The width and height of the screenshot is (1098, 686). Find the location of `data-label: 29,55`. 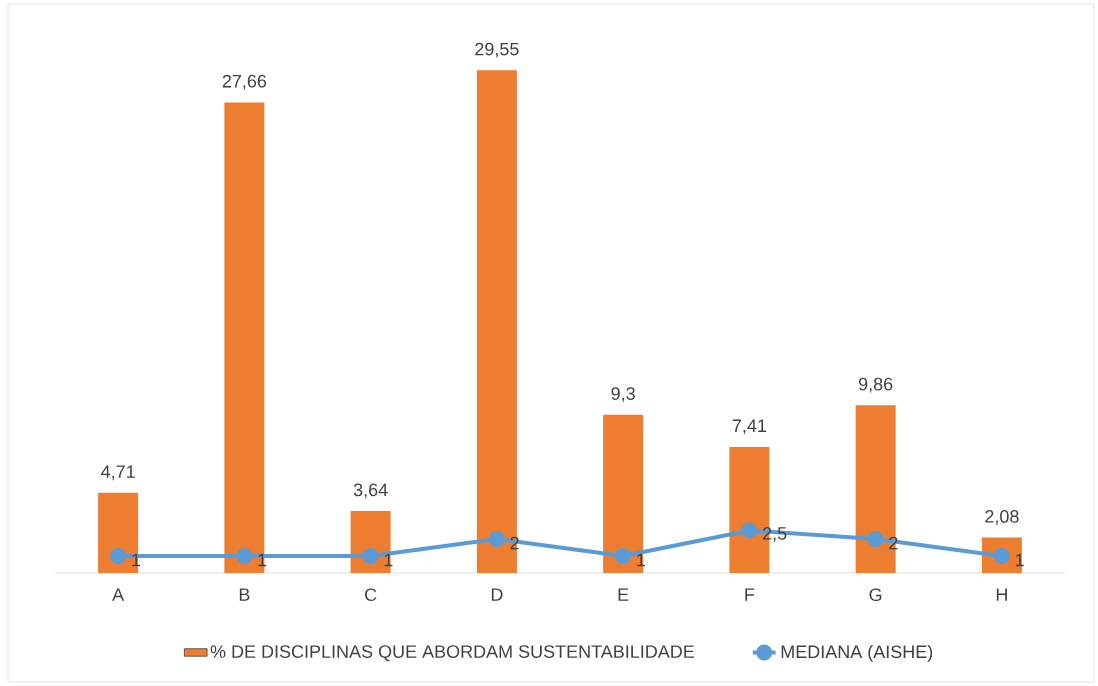

data-label: 29,55 is located at coordinates (497, 50).